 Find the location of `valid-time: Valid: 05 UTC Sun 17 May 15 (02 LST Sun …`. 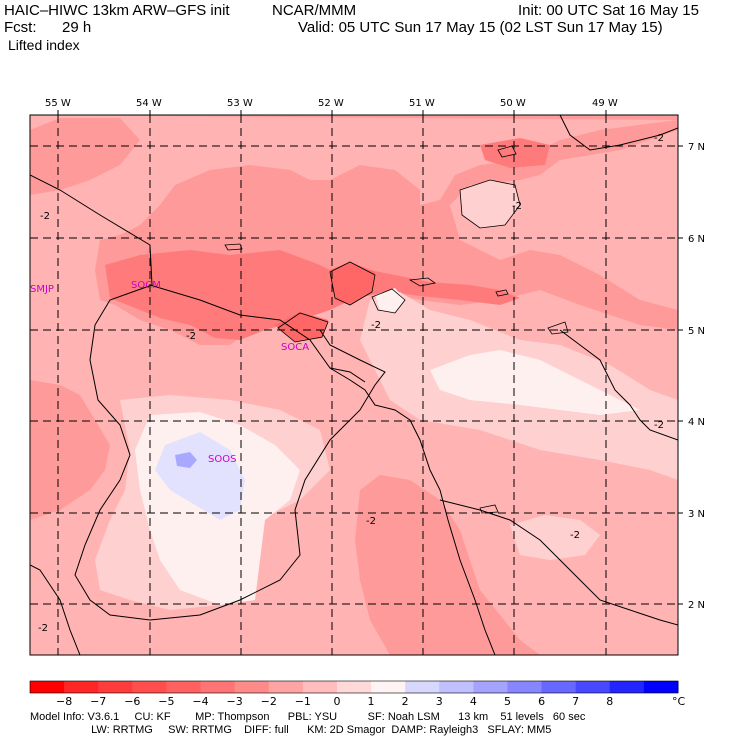

valid-time: Valid: 05 UTC Sun 17 May 15 (02 LST Sun … is located at coordinates (480, 27).